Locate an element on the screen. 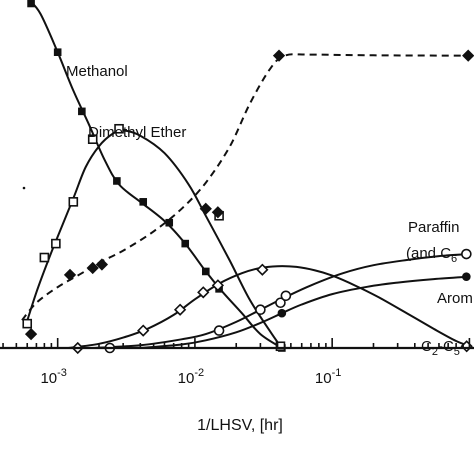 This screenshot has height=474, width=474. label-c2-sub: 2 is located at coordinates (435, 352).